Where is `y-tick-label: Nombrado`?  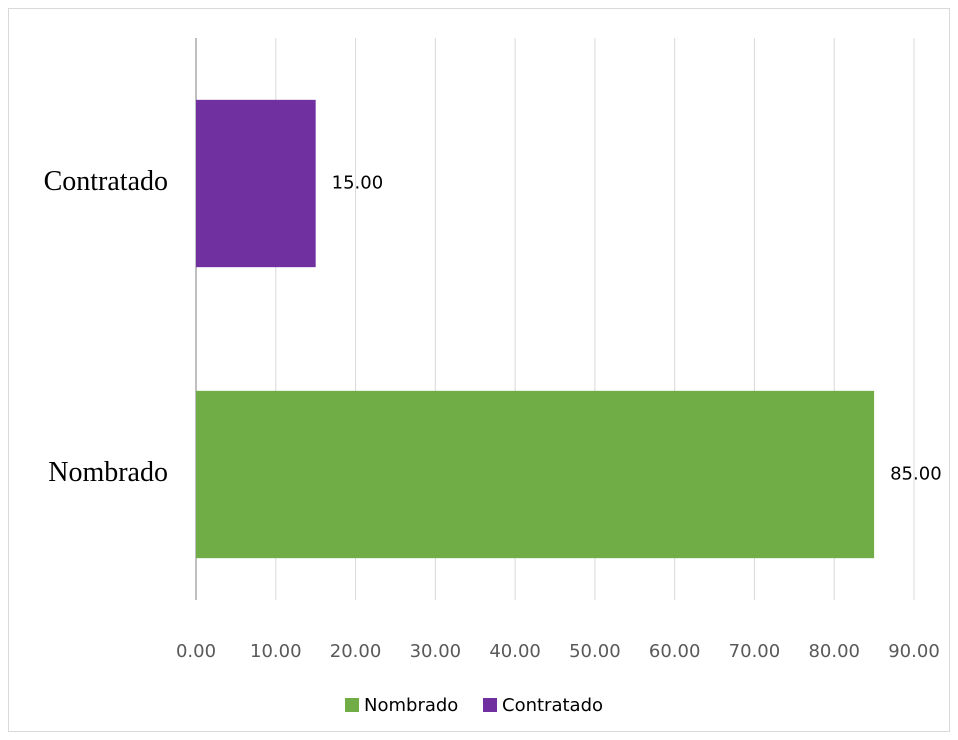
y-tick-label: Nombrado is located at coordinates (108, 472).